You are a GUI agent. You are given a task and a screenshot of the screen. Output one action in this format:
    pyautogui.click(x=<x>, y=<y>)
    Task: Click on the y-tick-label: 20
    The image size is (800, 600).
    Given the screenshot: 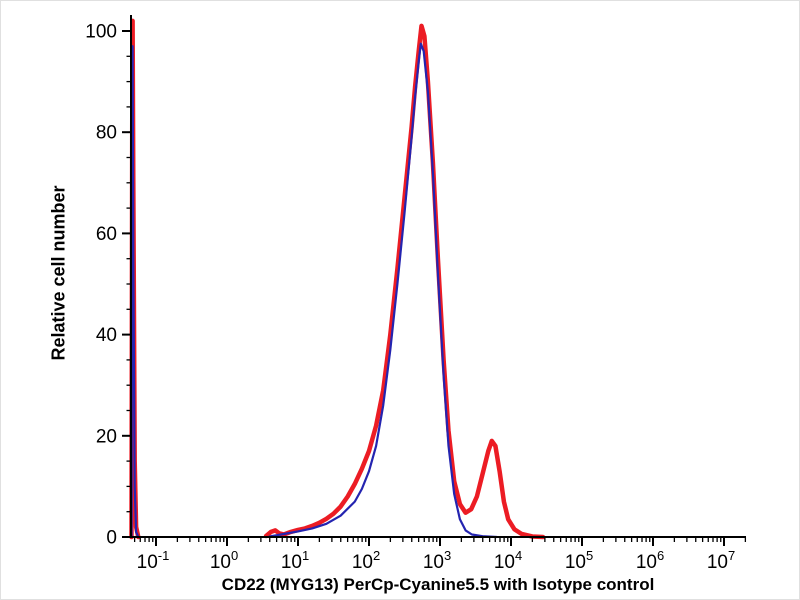 What is the action you would take?
    pyautogui.click(x=106, y=436)
    